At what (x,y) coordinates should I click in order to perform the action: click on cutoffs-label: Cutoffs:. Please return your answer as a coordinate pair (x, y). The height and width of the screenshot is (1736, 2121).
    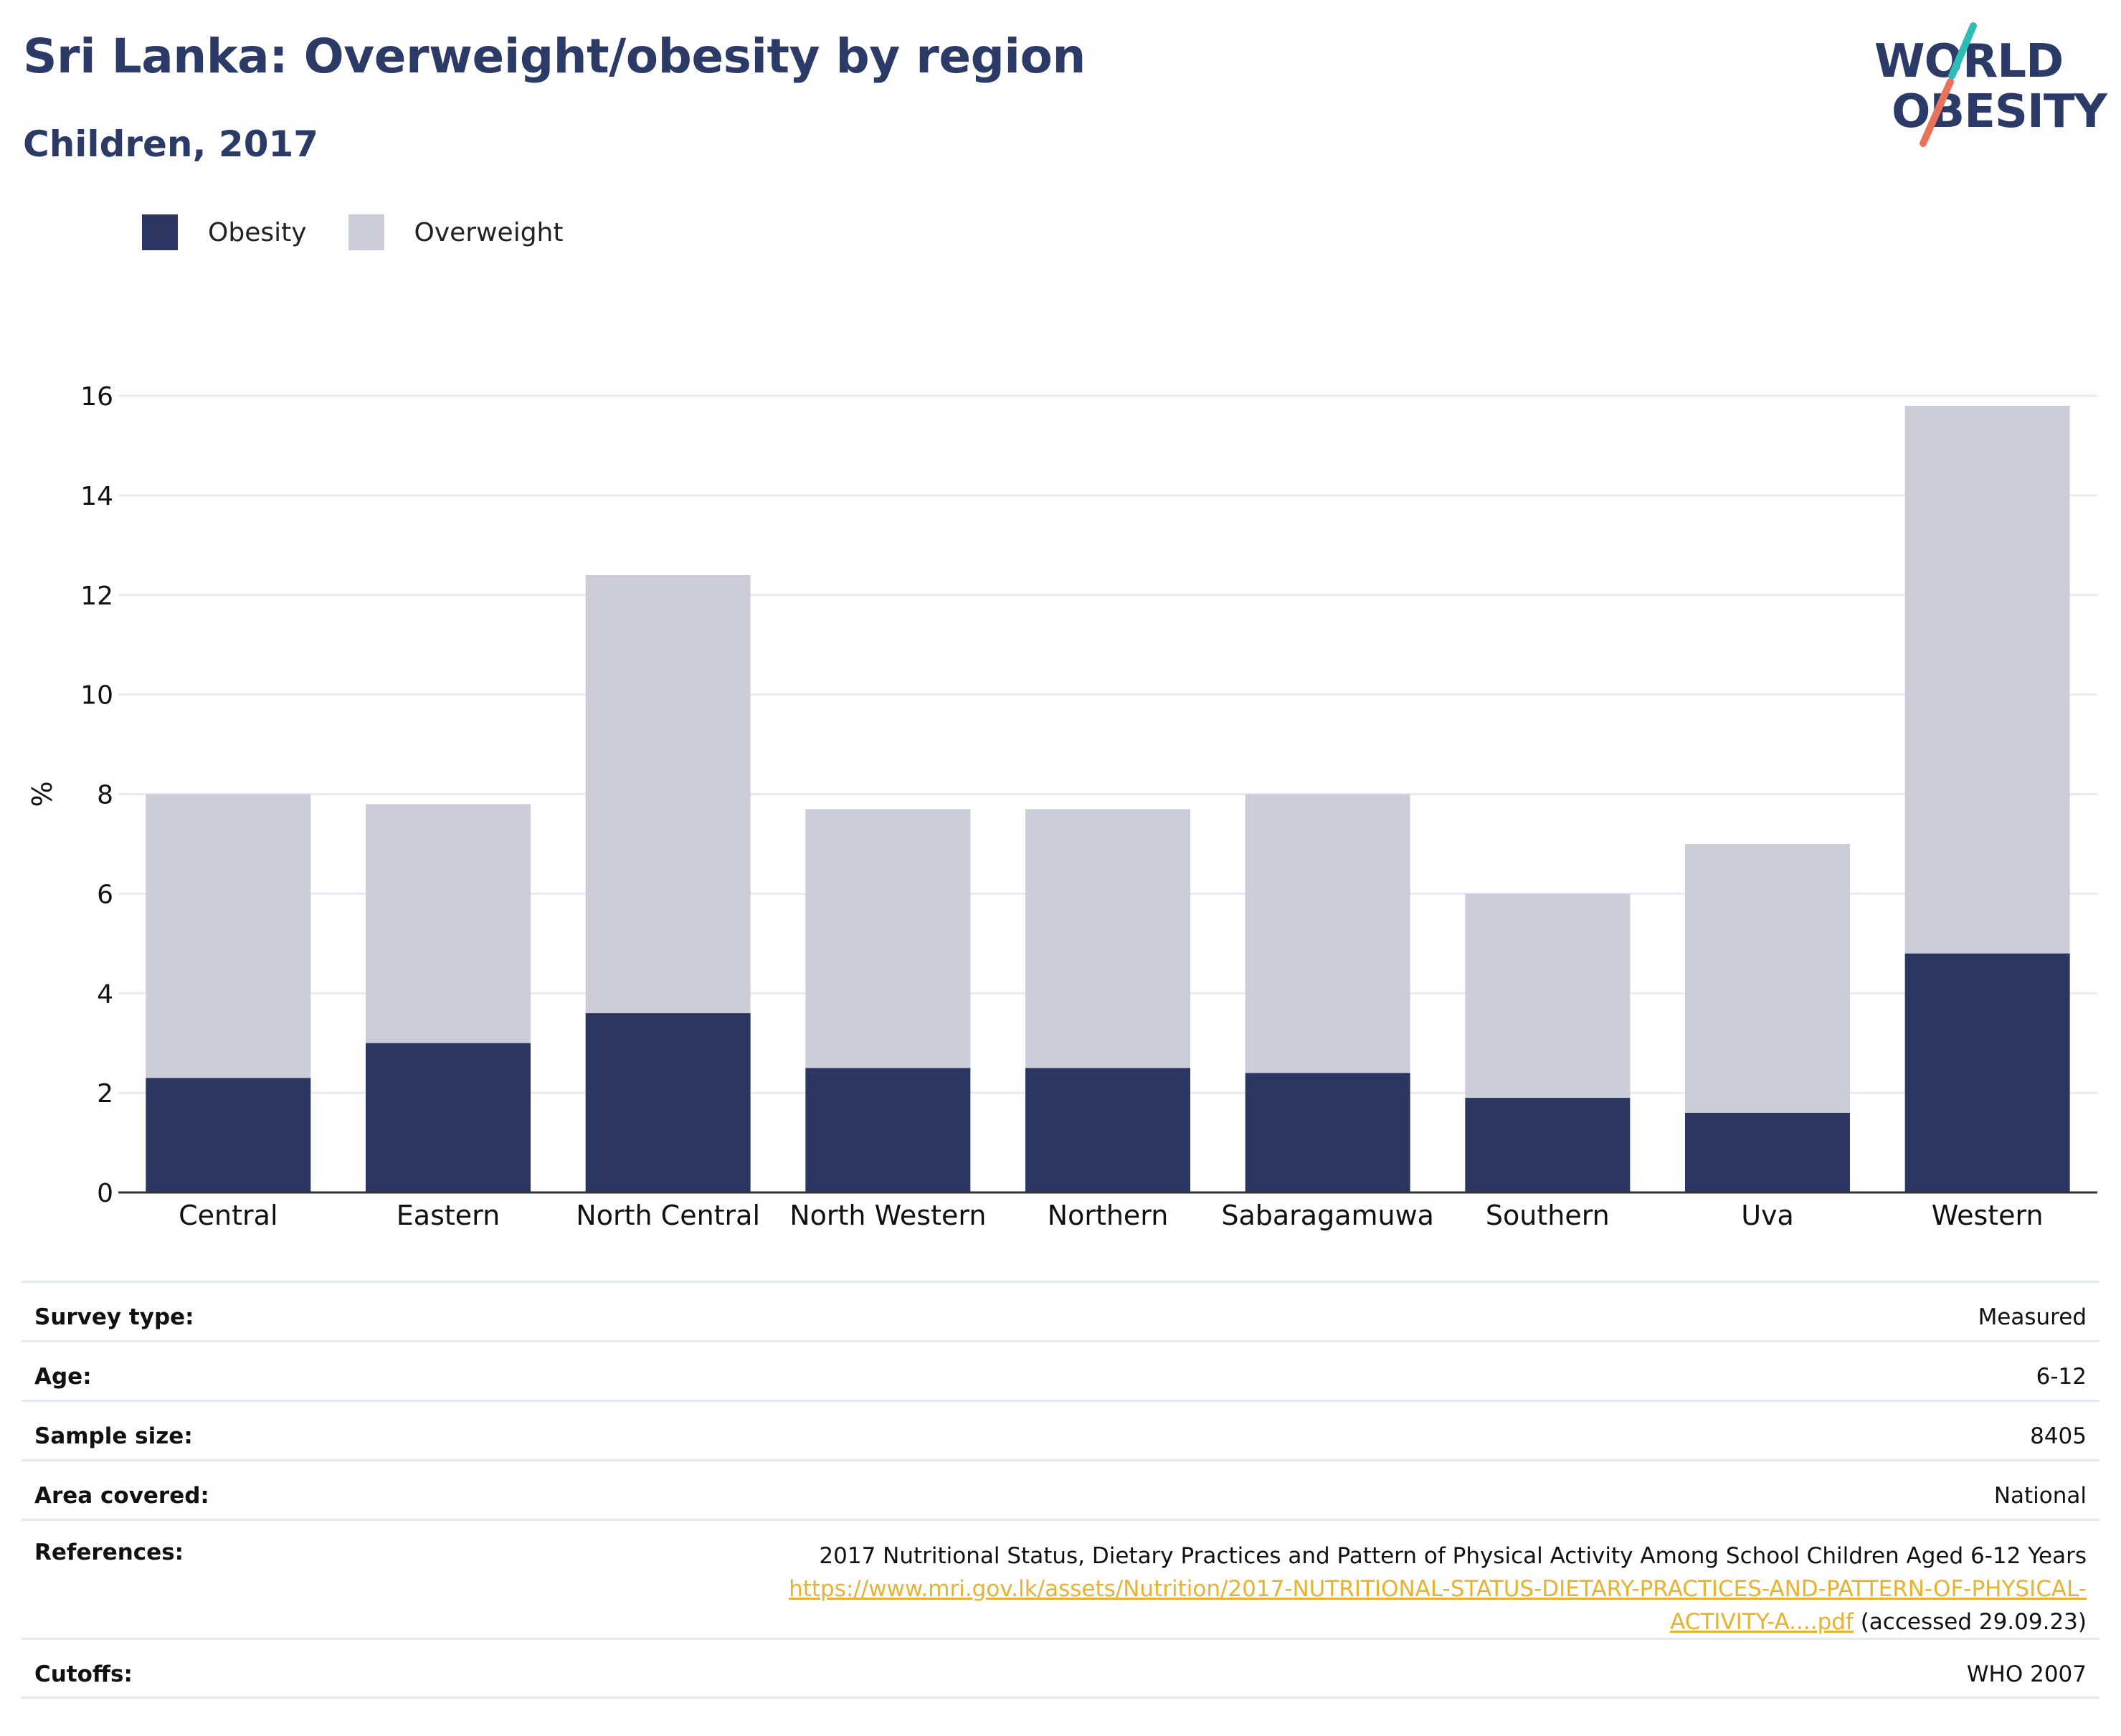
    Looking at the image, I should click on (83, 1674).